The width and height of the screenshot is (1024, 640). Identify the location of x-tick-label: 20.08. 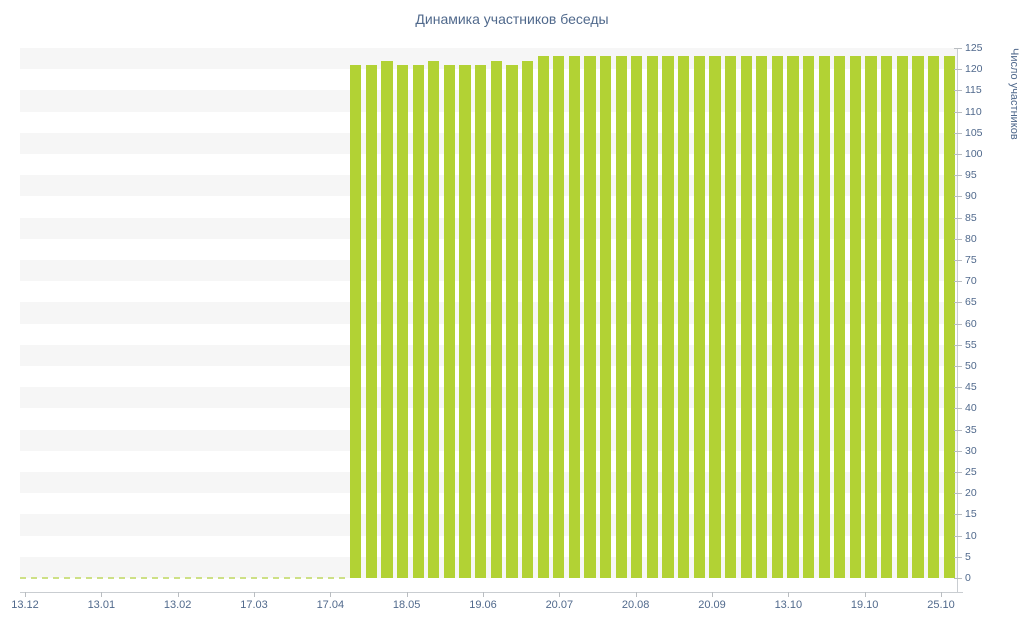
(635, 605).